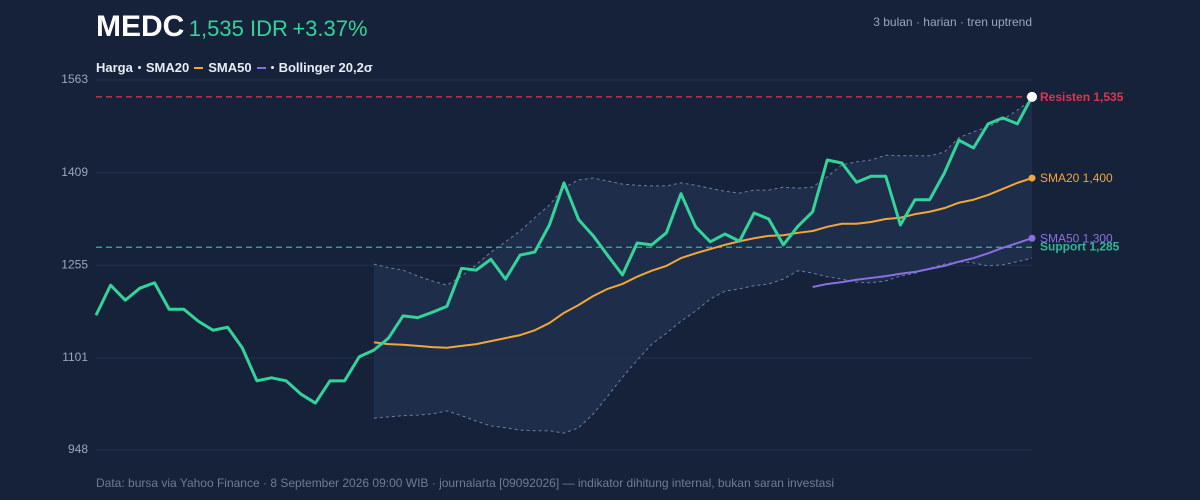 Image resolution: width=1200 pixels, height=500 pixels. Describe the element at coordinates (922, 262) in the screenshot. I see `series-line` at that location.